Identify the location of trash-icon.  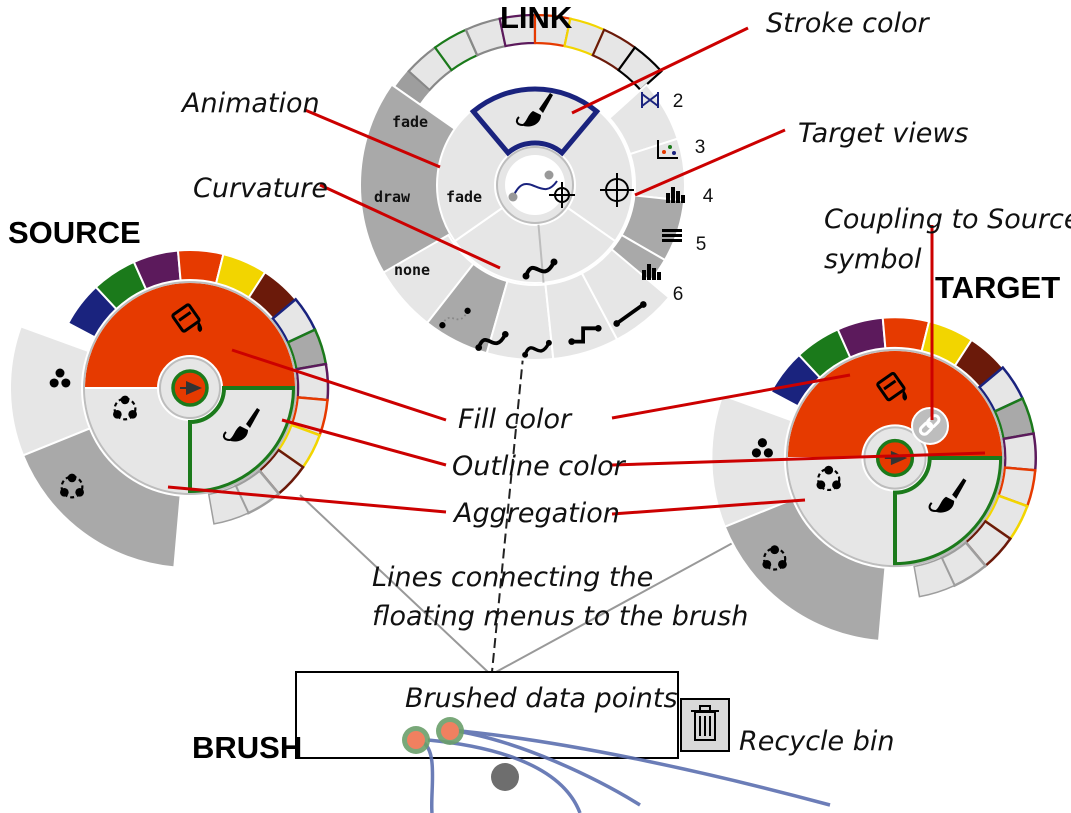
(705, 723).